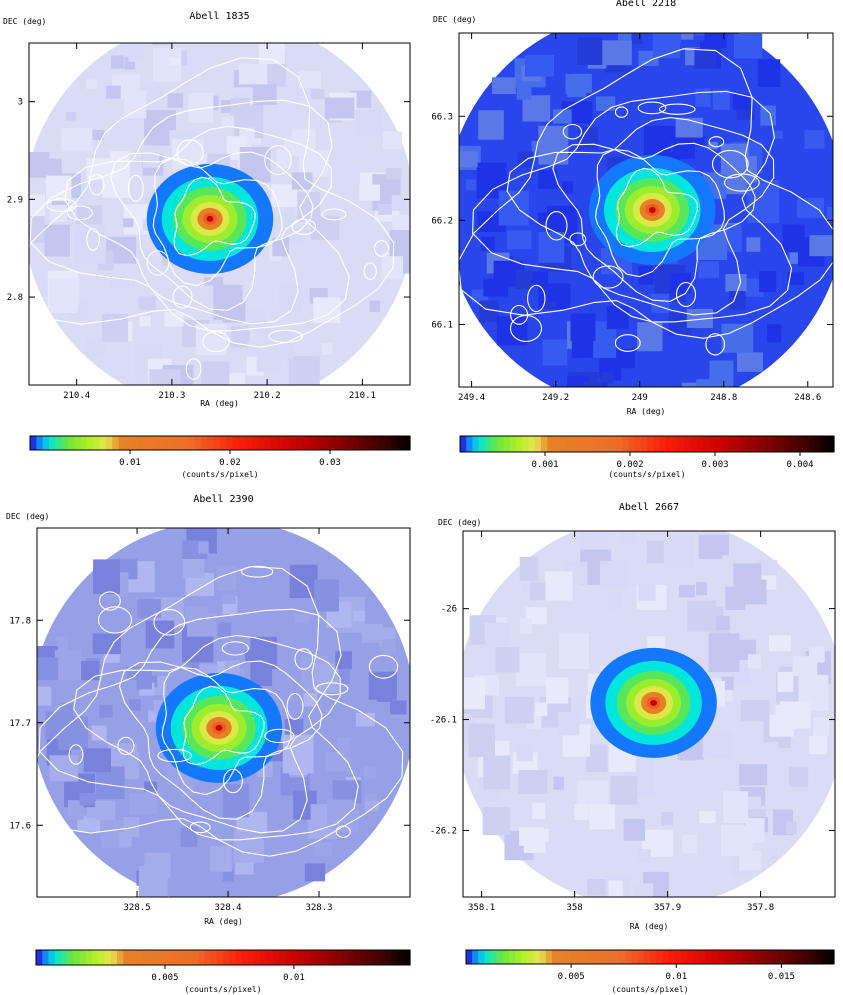  Describe the element at coordinates (228, 908) in the screenshot. I see `x-tick-label: 328.4` at that location.